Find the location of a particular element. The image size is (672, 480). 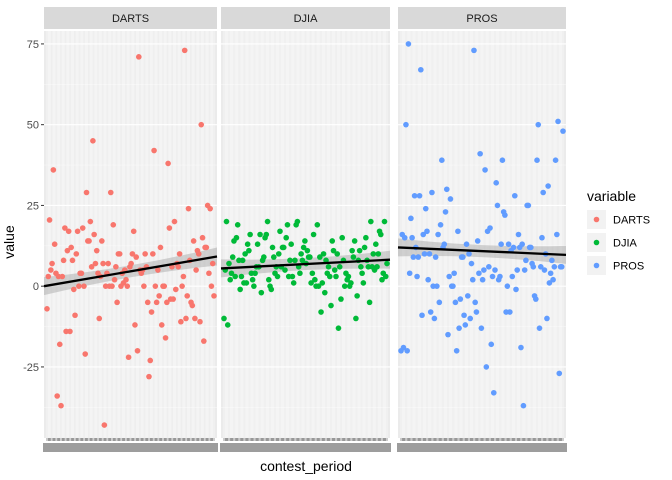

legend-label: DARTS is located at coordinates (631, 221).